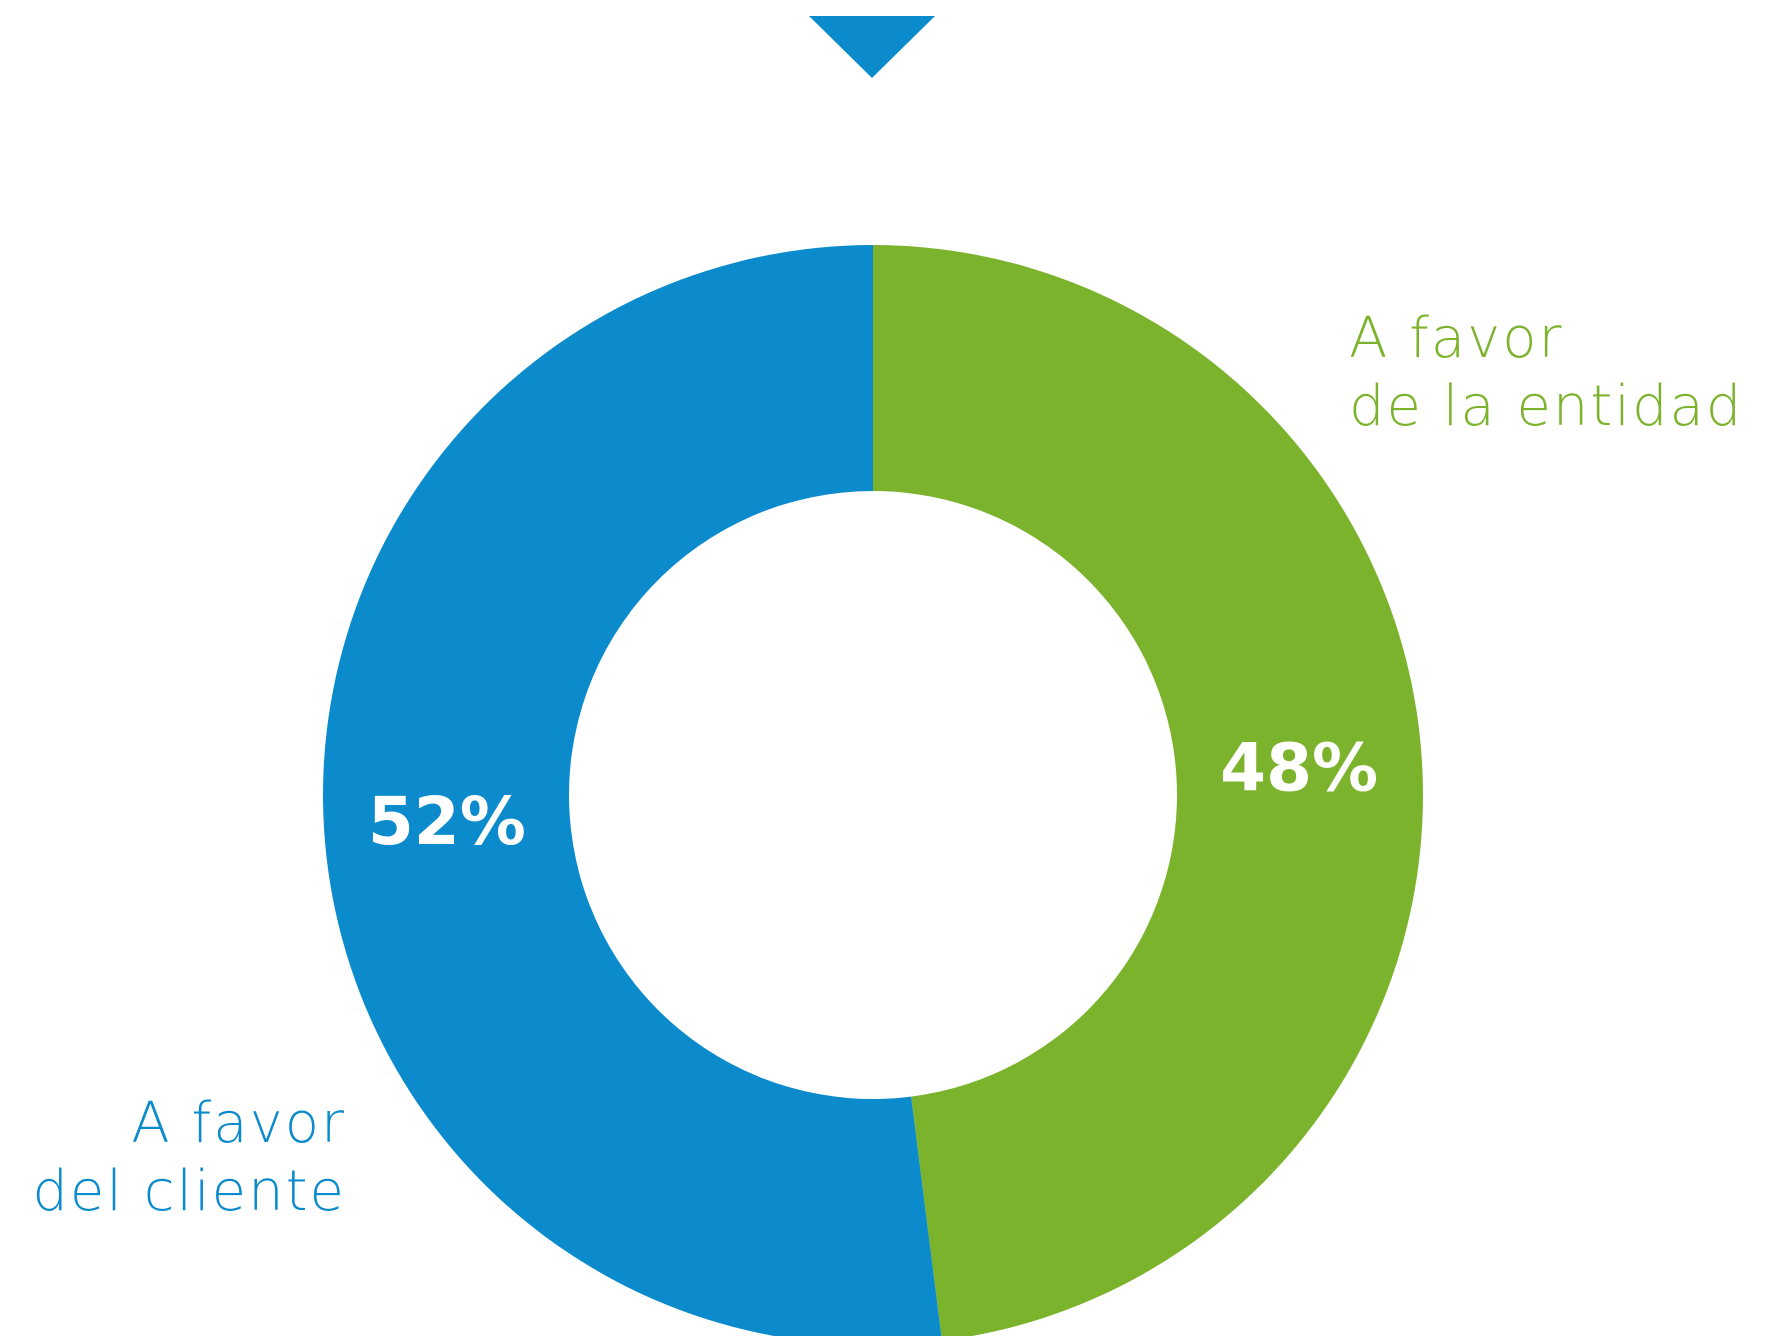  What do you see at coordinates (1299, 767) in the screenshot?
I see `value-label: 48%` at bounding box center [1299, 767].